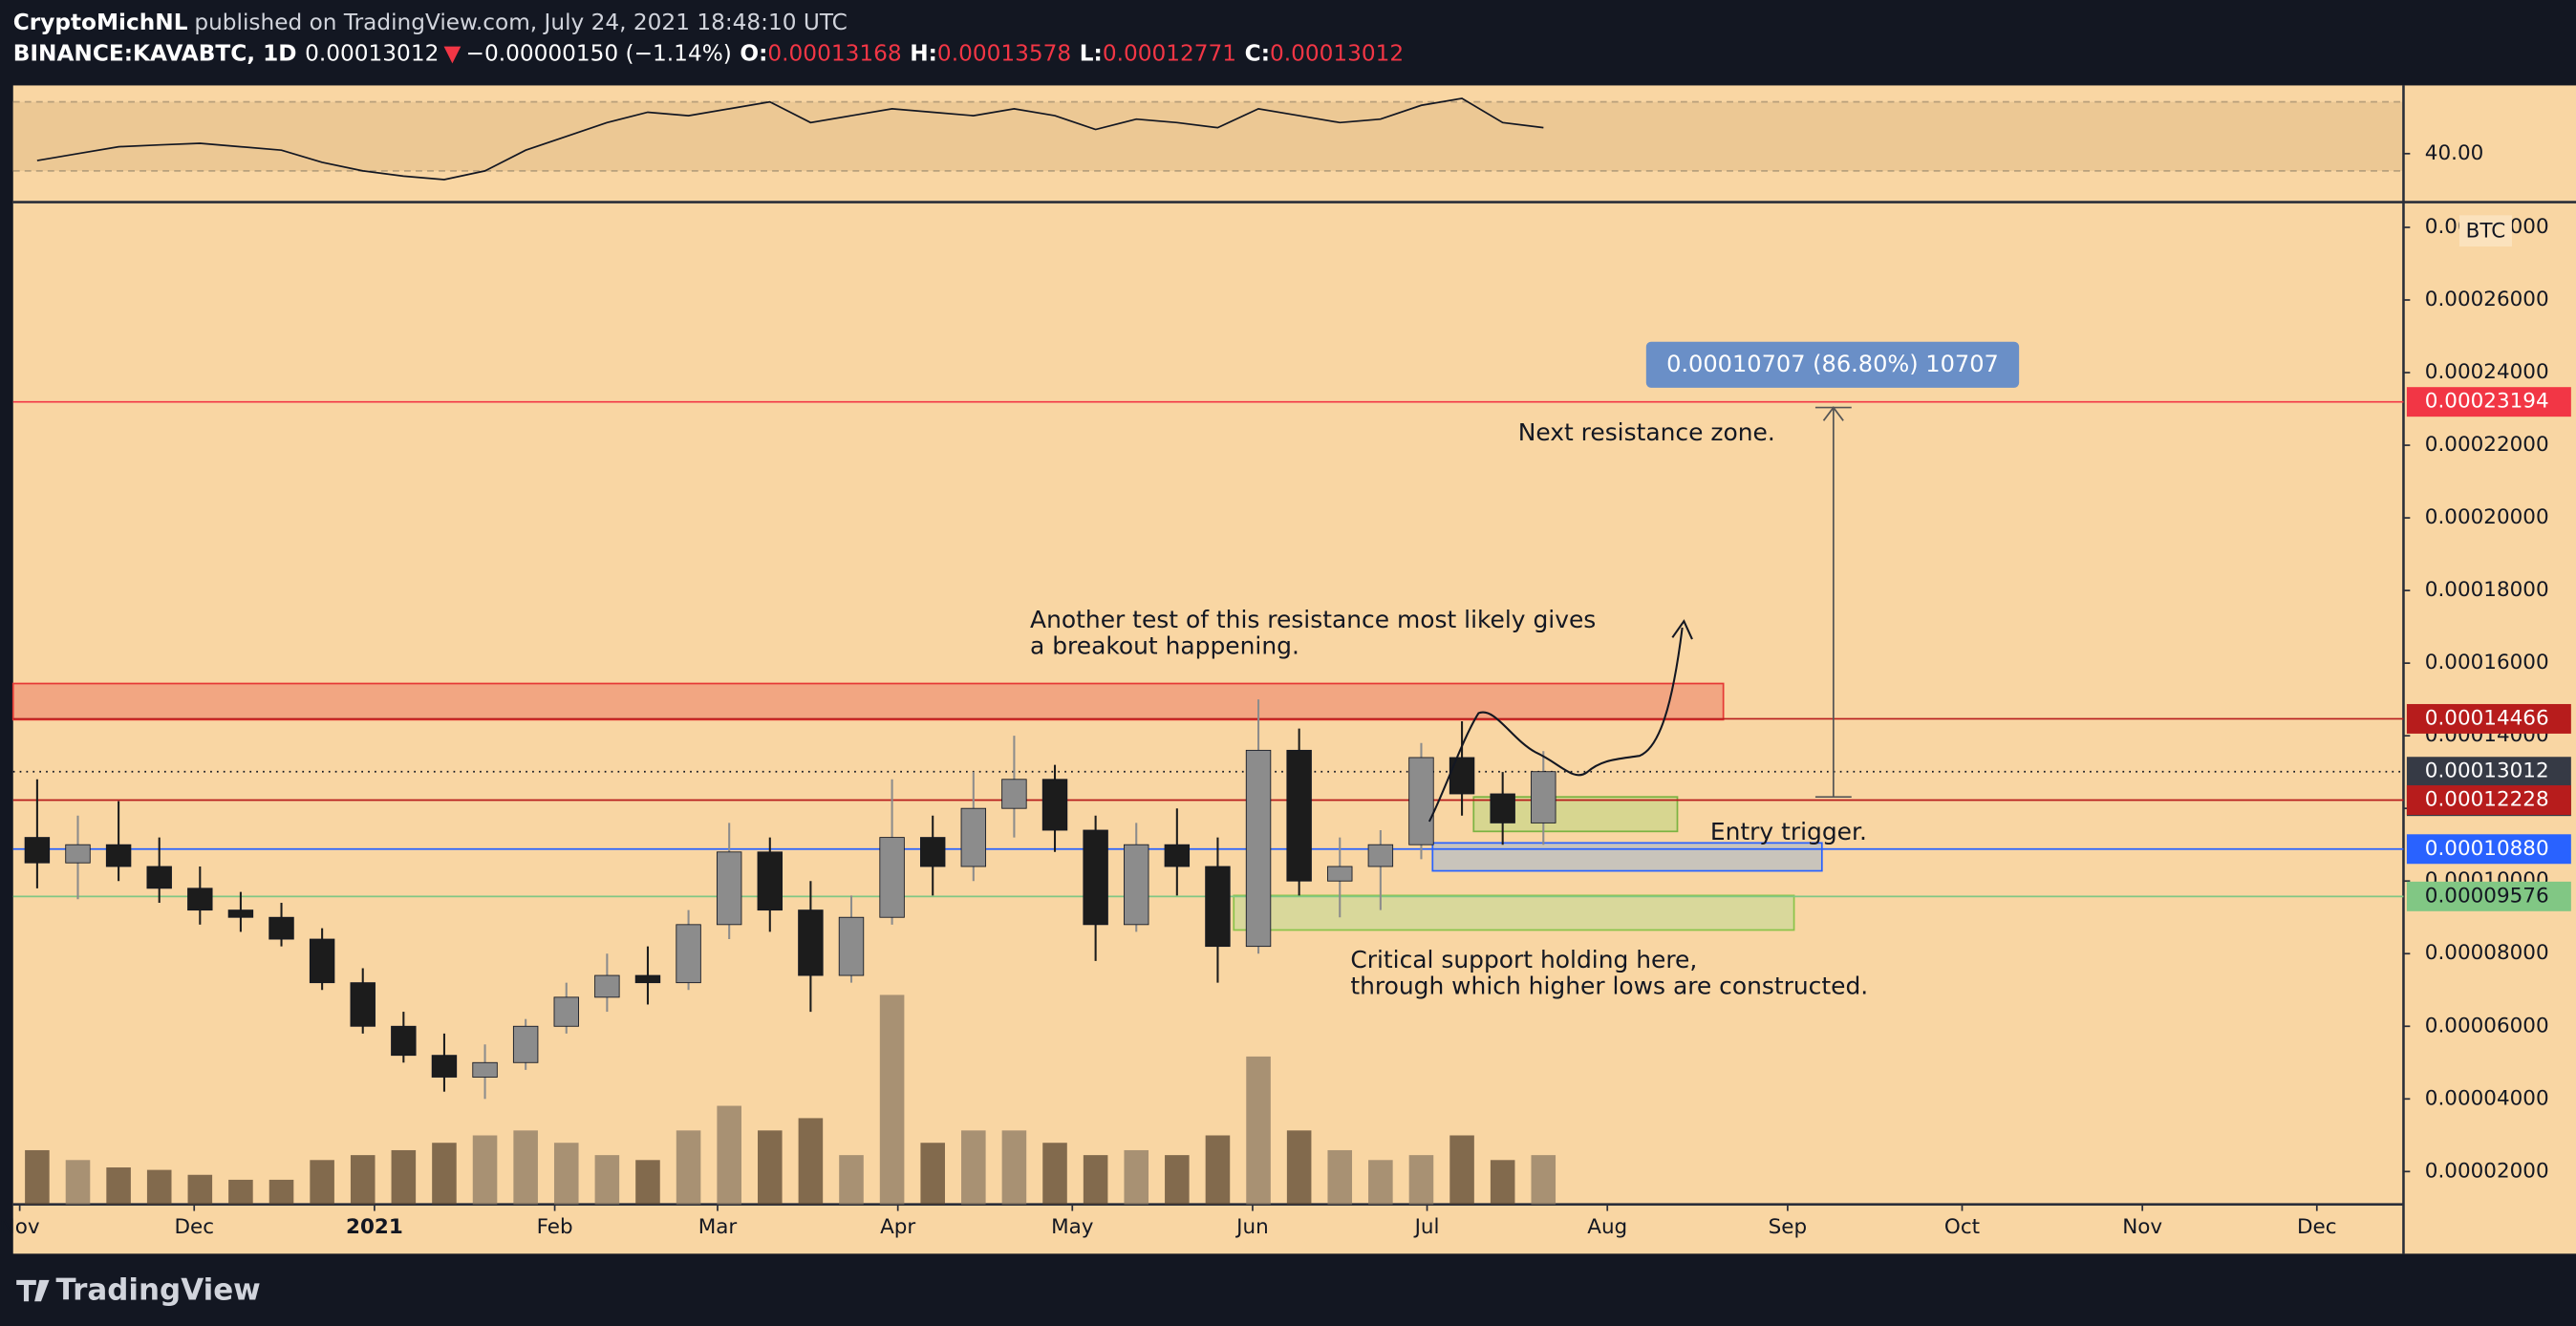 The image size is (2576, 1326). Describe the element at coordinates (2487, 662) in the screenshot. I see `y-tick-label: 0.00016000` at that location.